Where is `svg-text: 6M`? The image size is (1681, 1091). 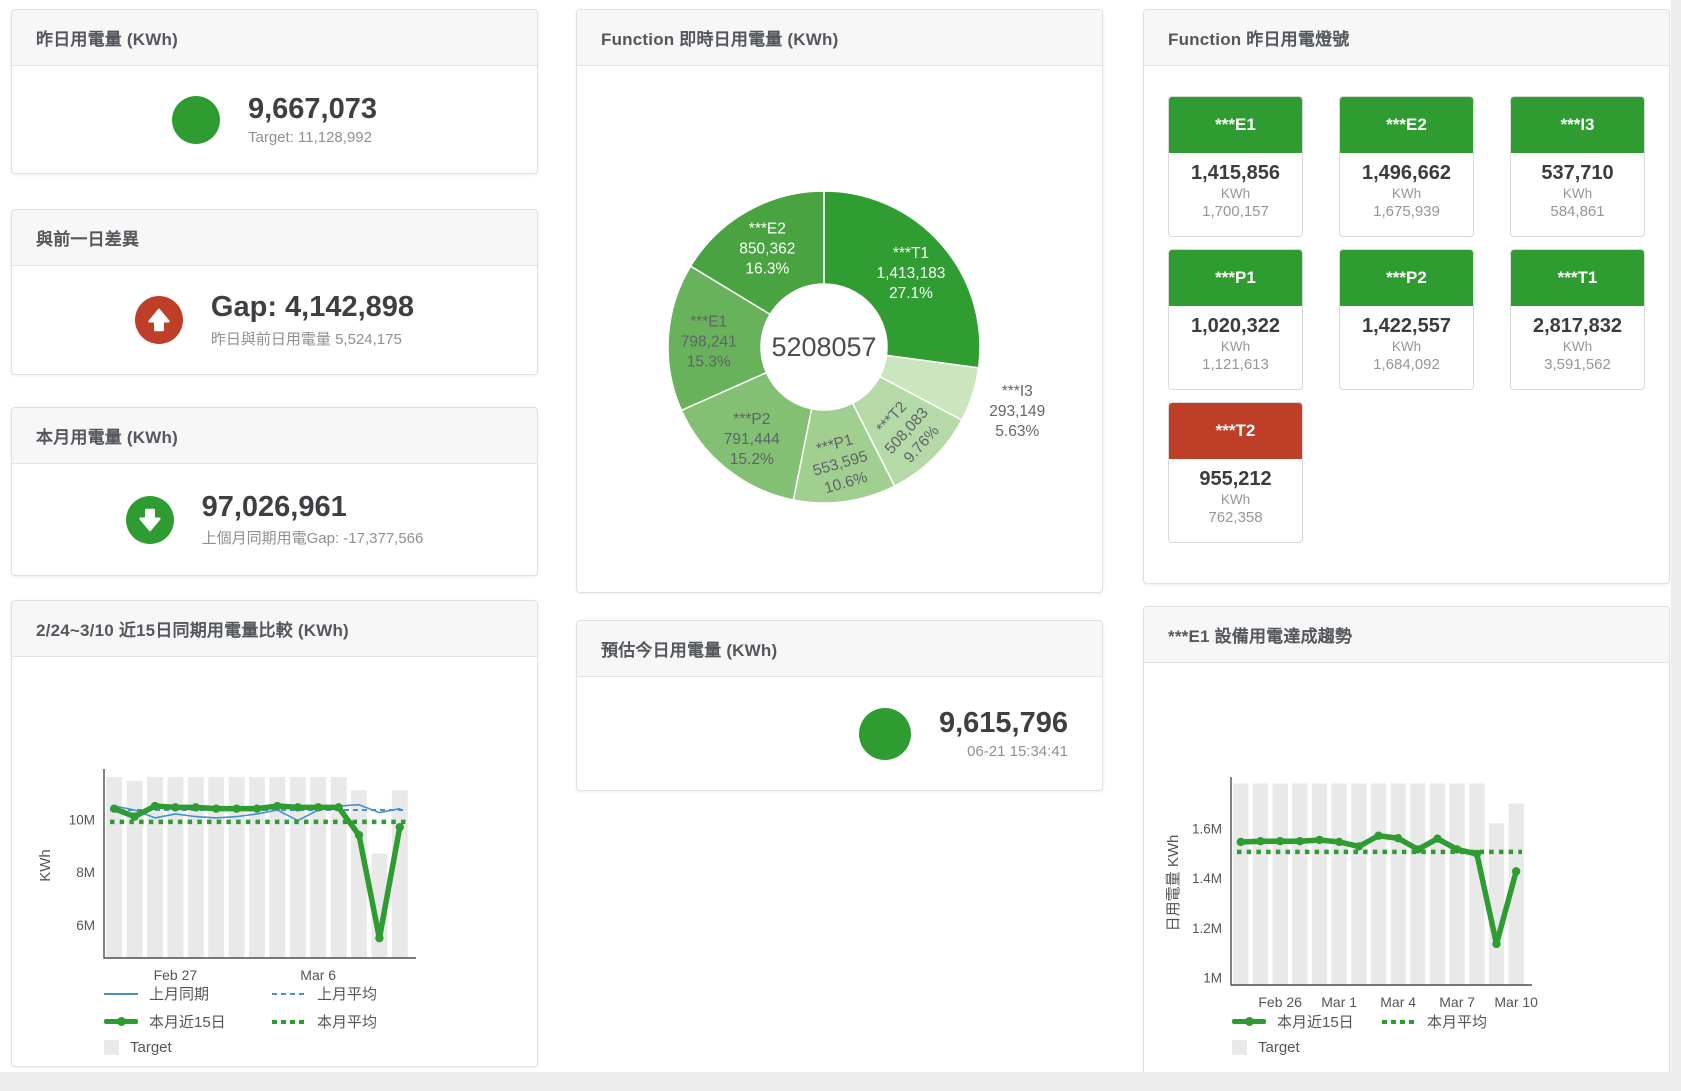 svg-text: 6M is located at coordinates (85, 925).